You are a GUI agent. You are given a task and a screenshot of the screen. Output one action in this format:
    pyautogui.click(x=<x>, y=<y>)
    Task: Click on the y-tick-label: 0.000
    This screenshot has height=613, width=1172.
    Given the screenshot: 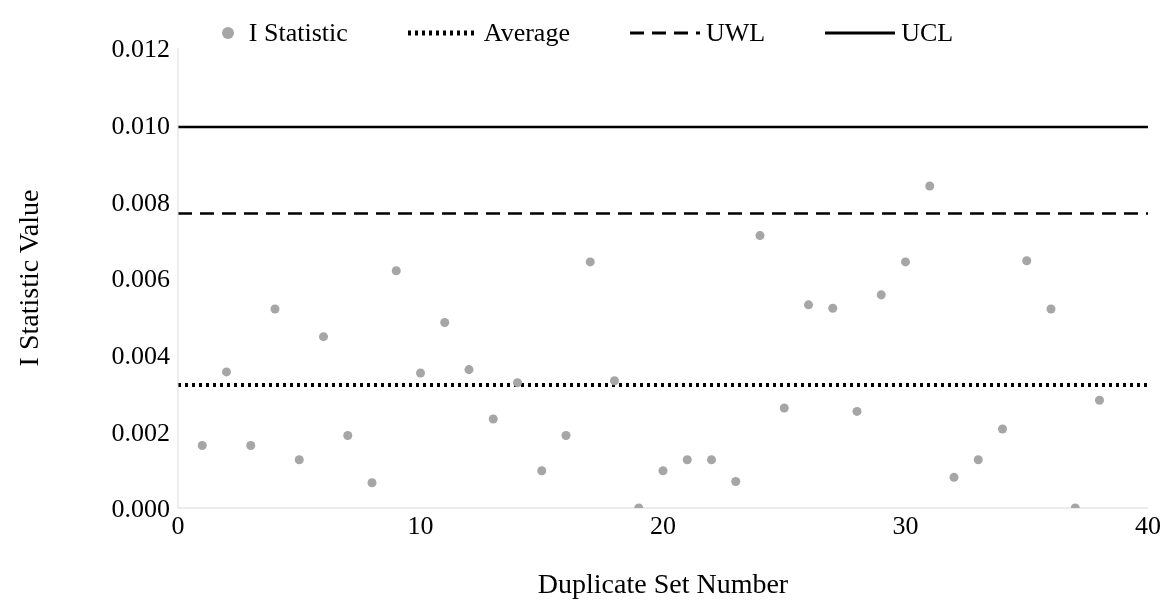 What is the action you would take?
    pyautogui.click(x=140, y=509)
    